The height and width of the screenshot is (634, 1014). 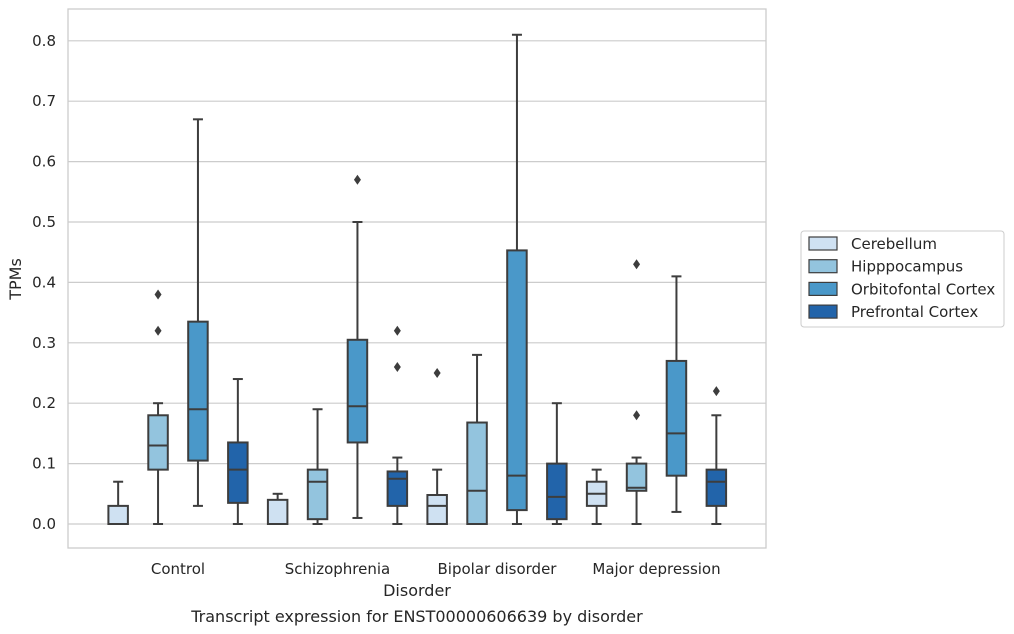 What do you see at coordinates (15, 279) in the screenshot?
I see `y-axis-label: TPMs` at bounding box center [15, 279].